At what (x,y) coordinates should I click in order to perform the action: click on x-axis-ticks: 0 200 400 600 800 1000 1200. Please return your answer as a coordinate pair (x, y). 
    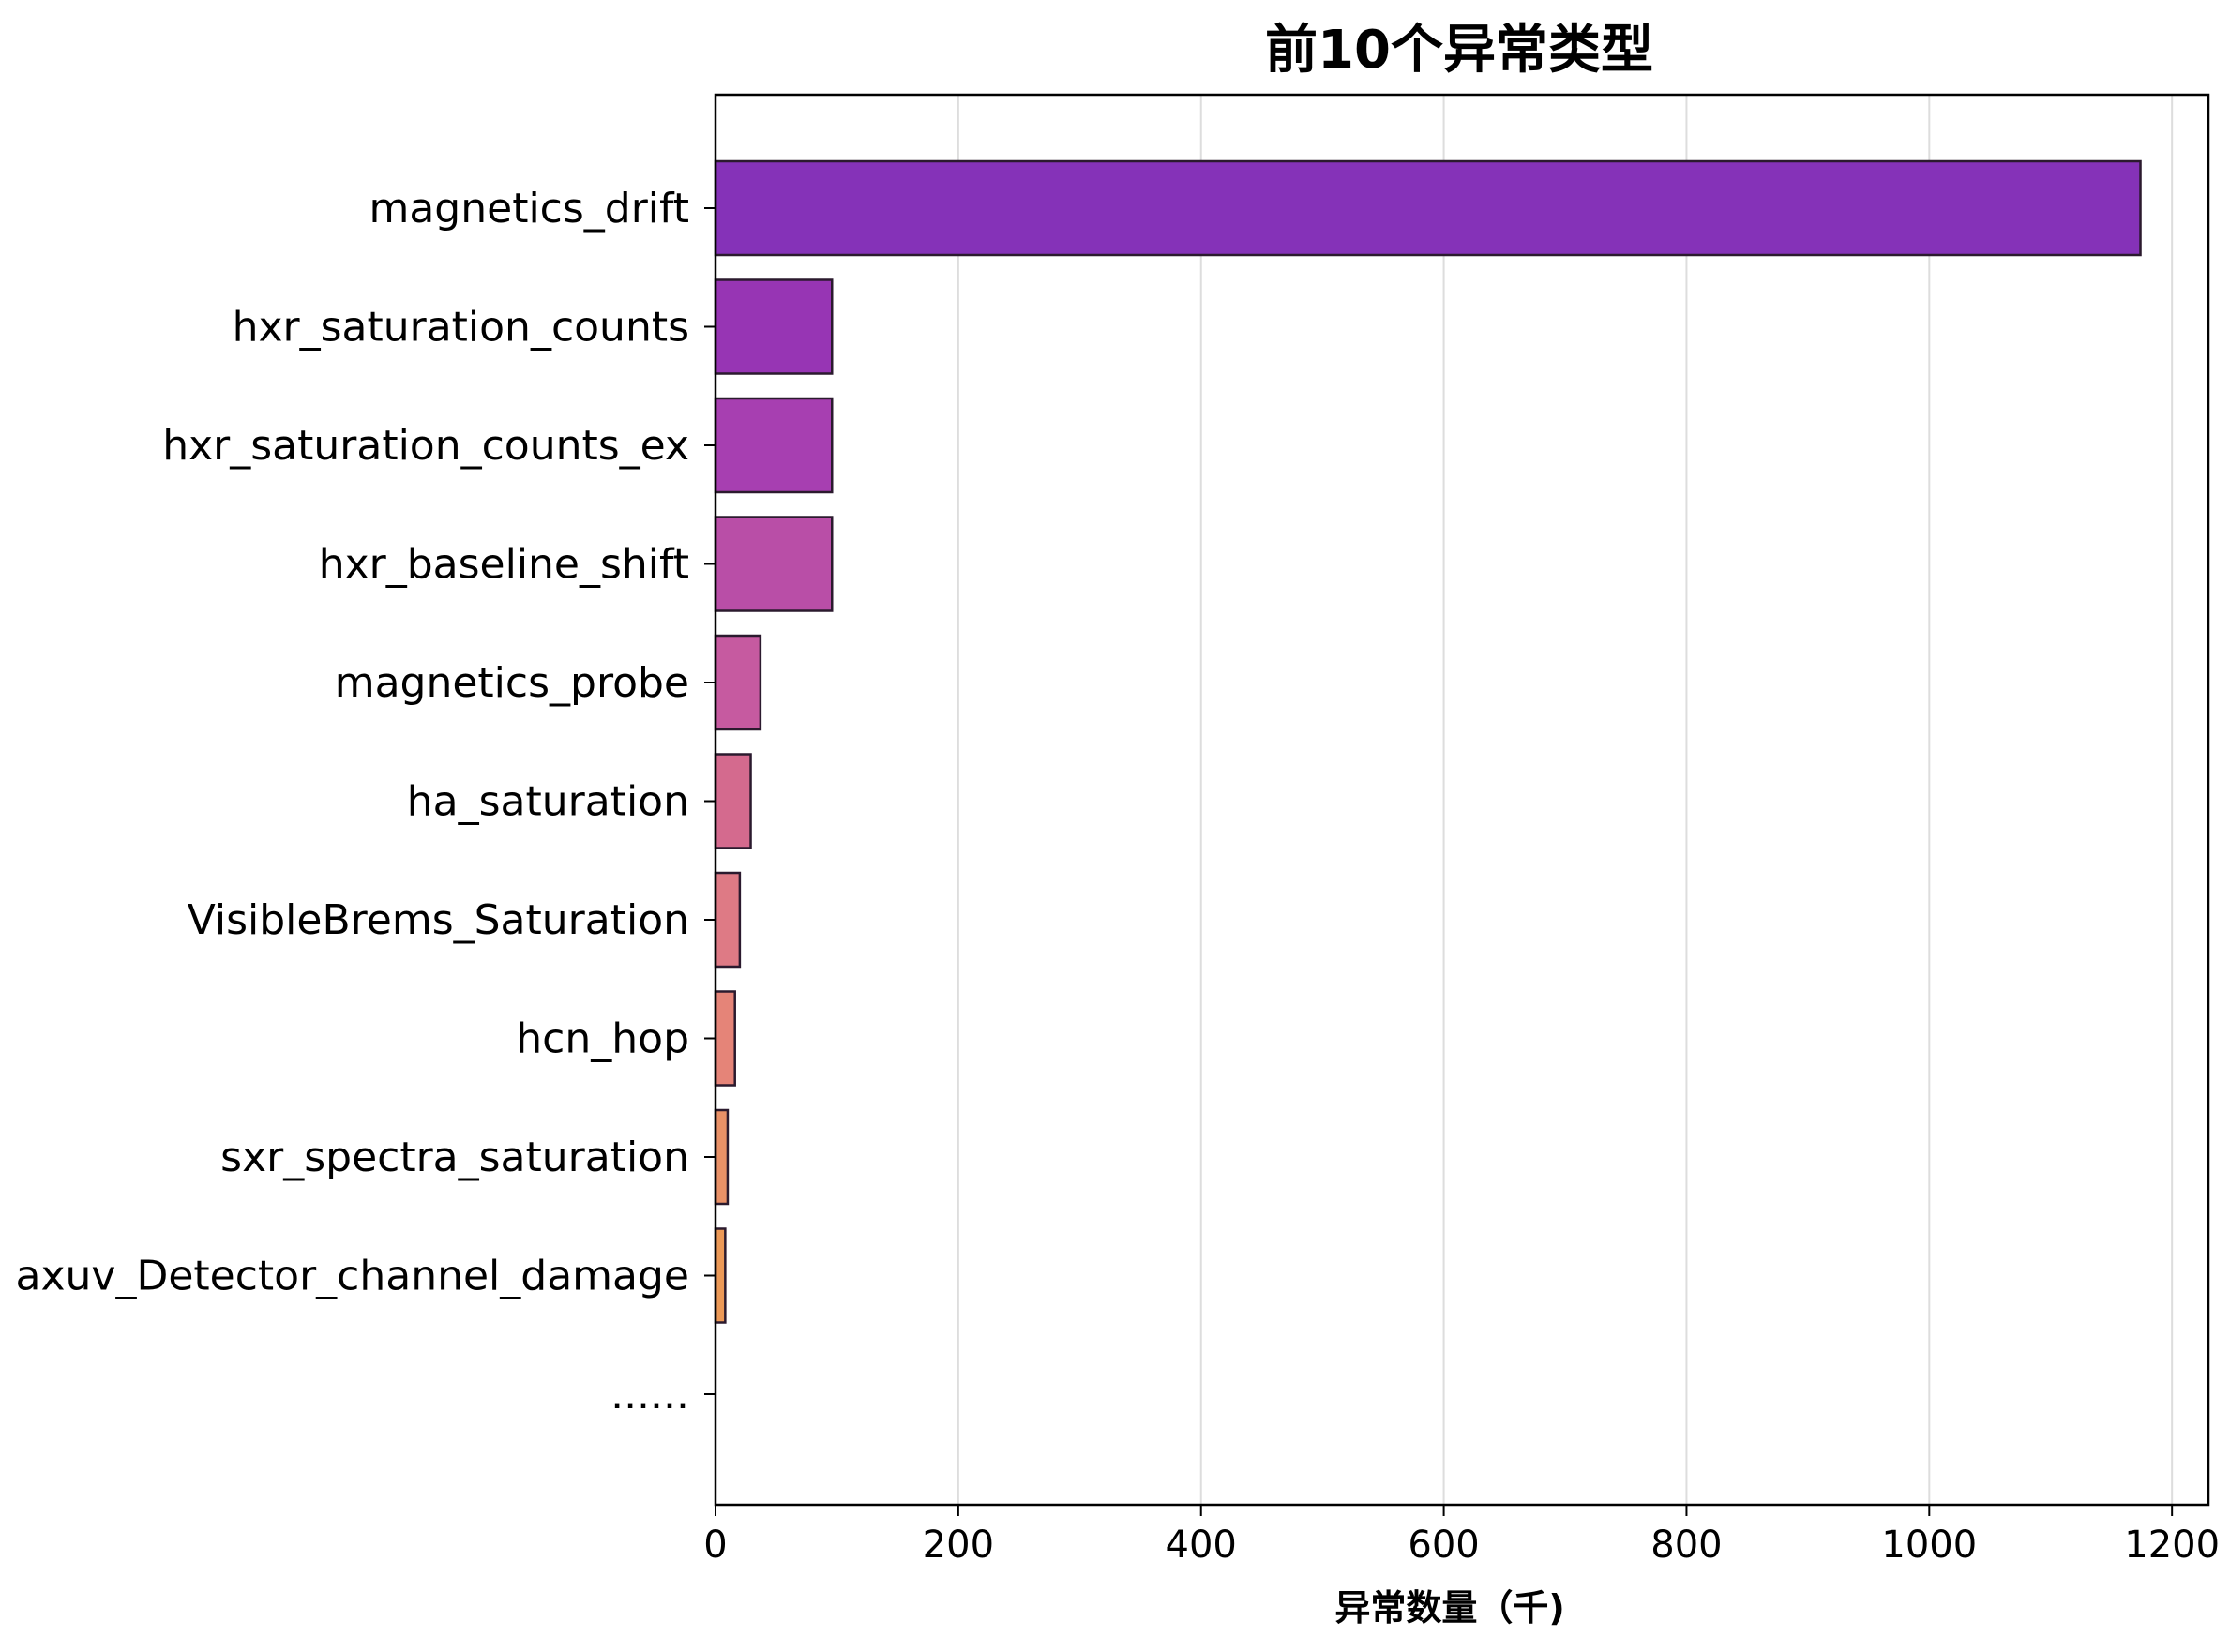
    Looking at the image, I should click on (1461, 1536).